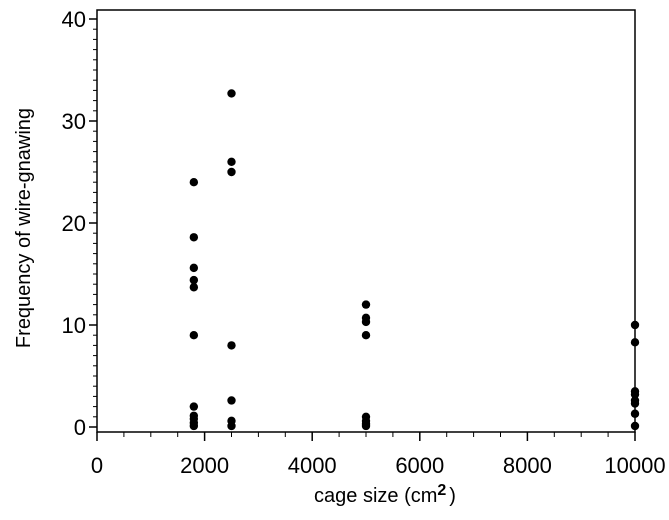  What do you see at coordinates (527, 465) in the screenshot?
I see `x-tick-label: 8000` at bounding box center [527, 465].